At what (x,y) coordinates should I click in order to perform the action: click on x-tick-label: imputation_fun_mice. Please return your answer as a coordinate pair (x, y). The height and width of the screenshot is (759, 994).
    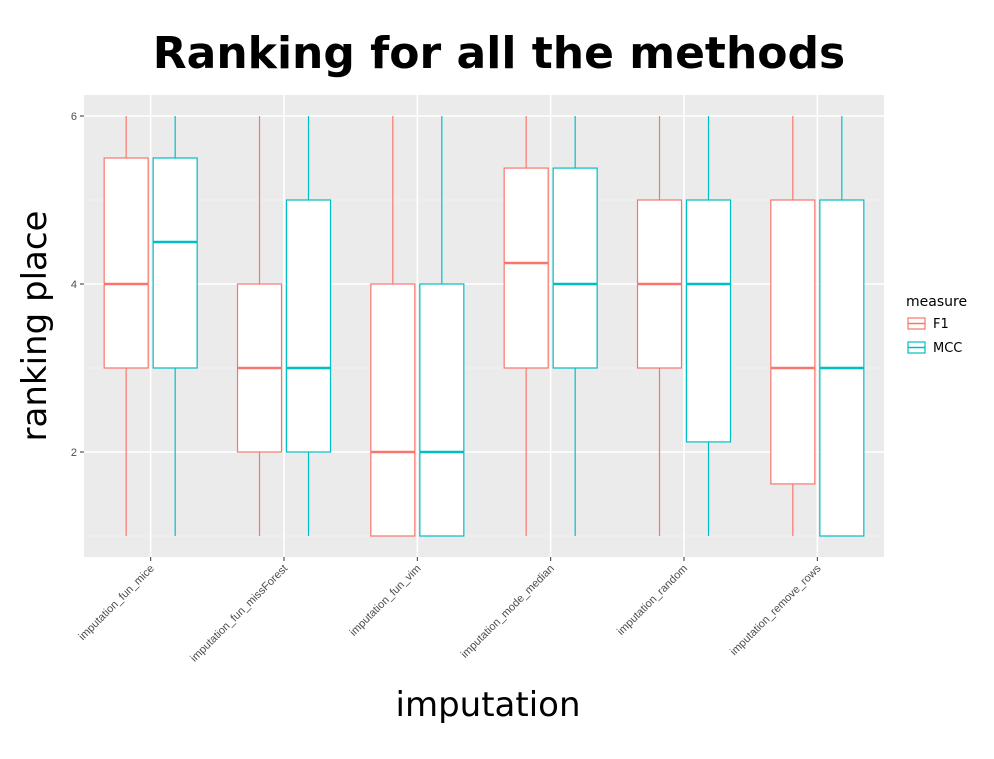
    Looking at the image, I should click on (117, 603).